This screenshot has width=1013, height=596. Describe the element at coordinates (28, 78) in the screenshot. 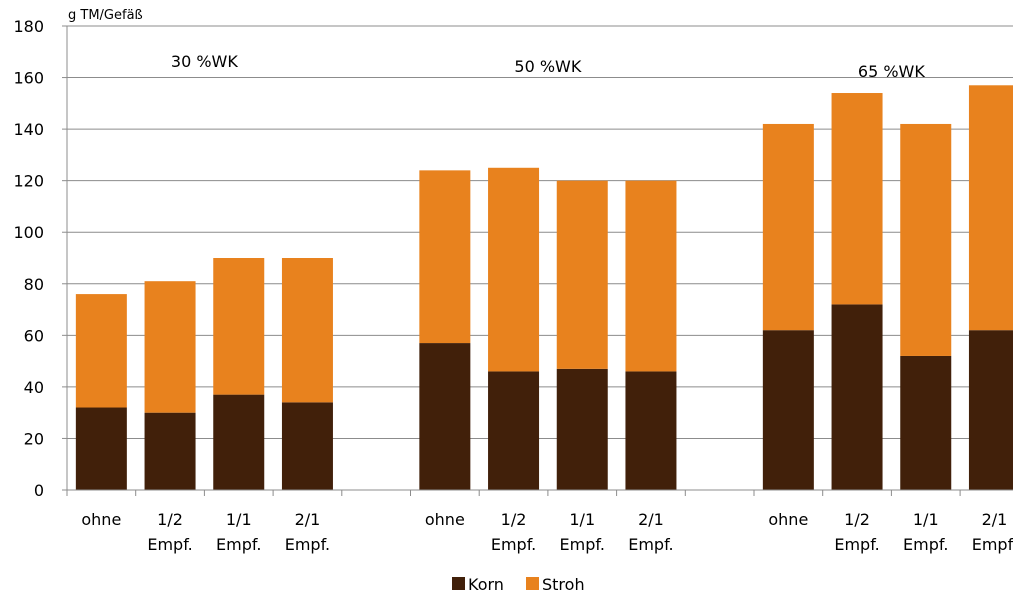

I see `y-tick-label: 160` at that location.